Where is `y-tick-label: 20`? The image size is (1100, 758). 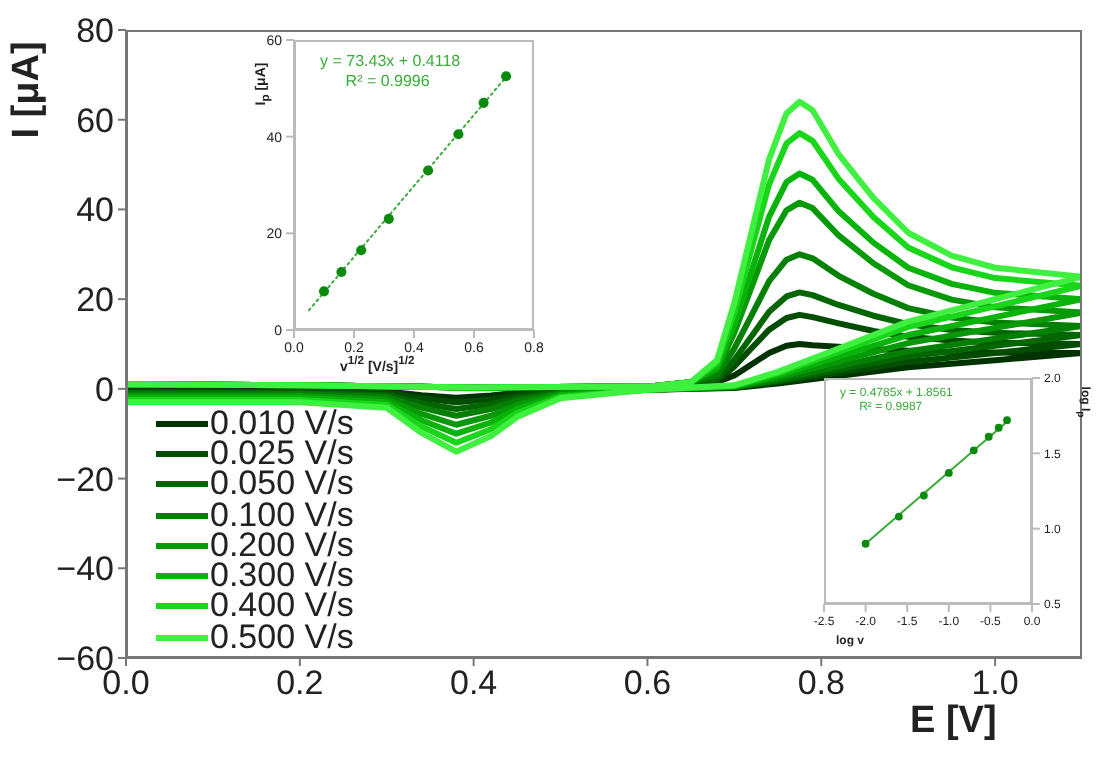 y-tick-label: 20 is located at coordinates (95, 300).